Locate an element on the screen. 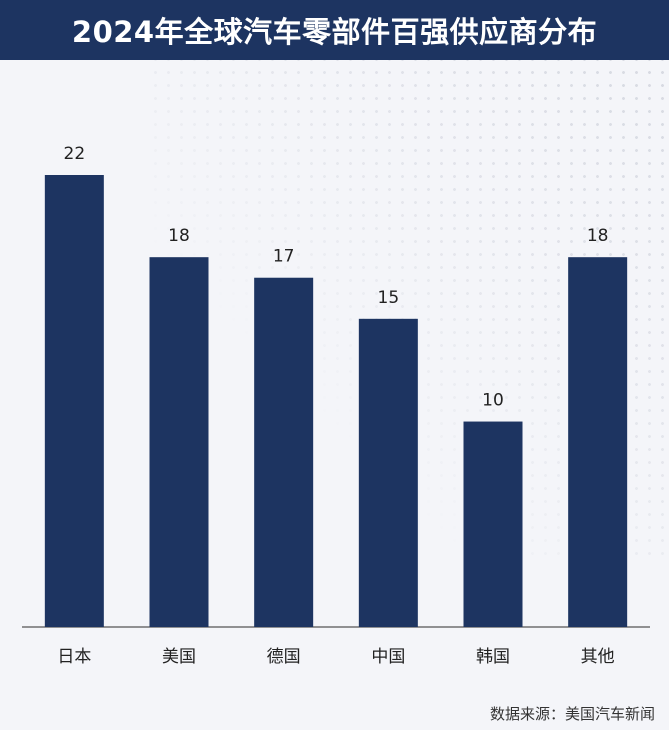 The image size is (669, 730). data-label-0: 22 is located at coordinates (75, 154).